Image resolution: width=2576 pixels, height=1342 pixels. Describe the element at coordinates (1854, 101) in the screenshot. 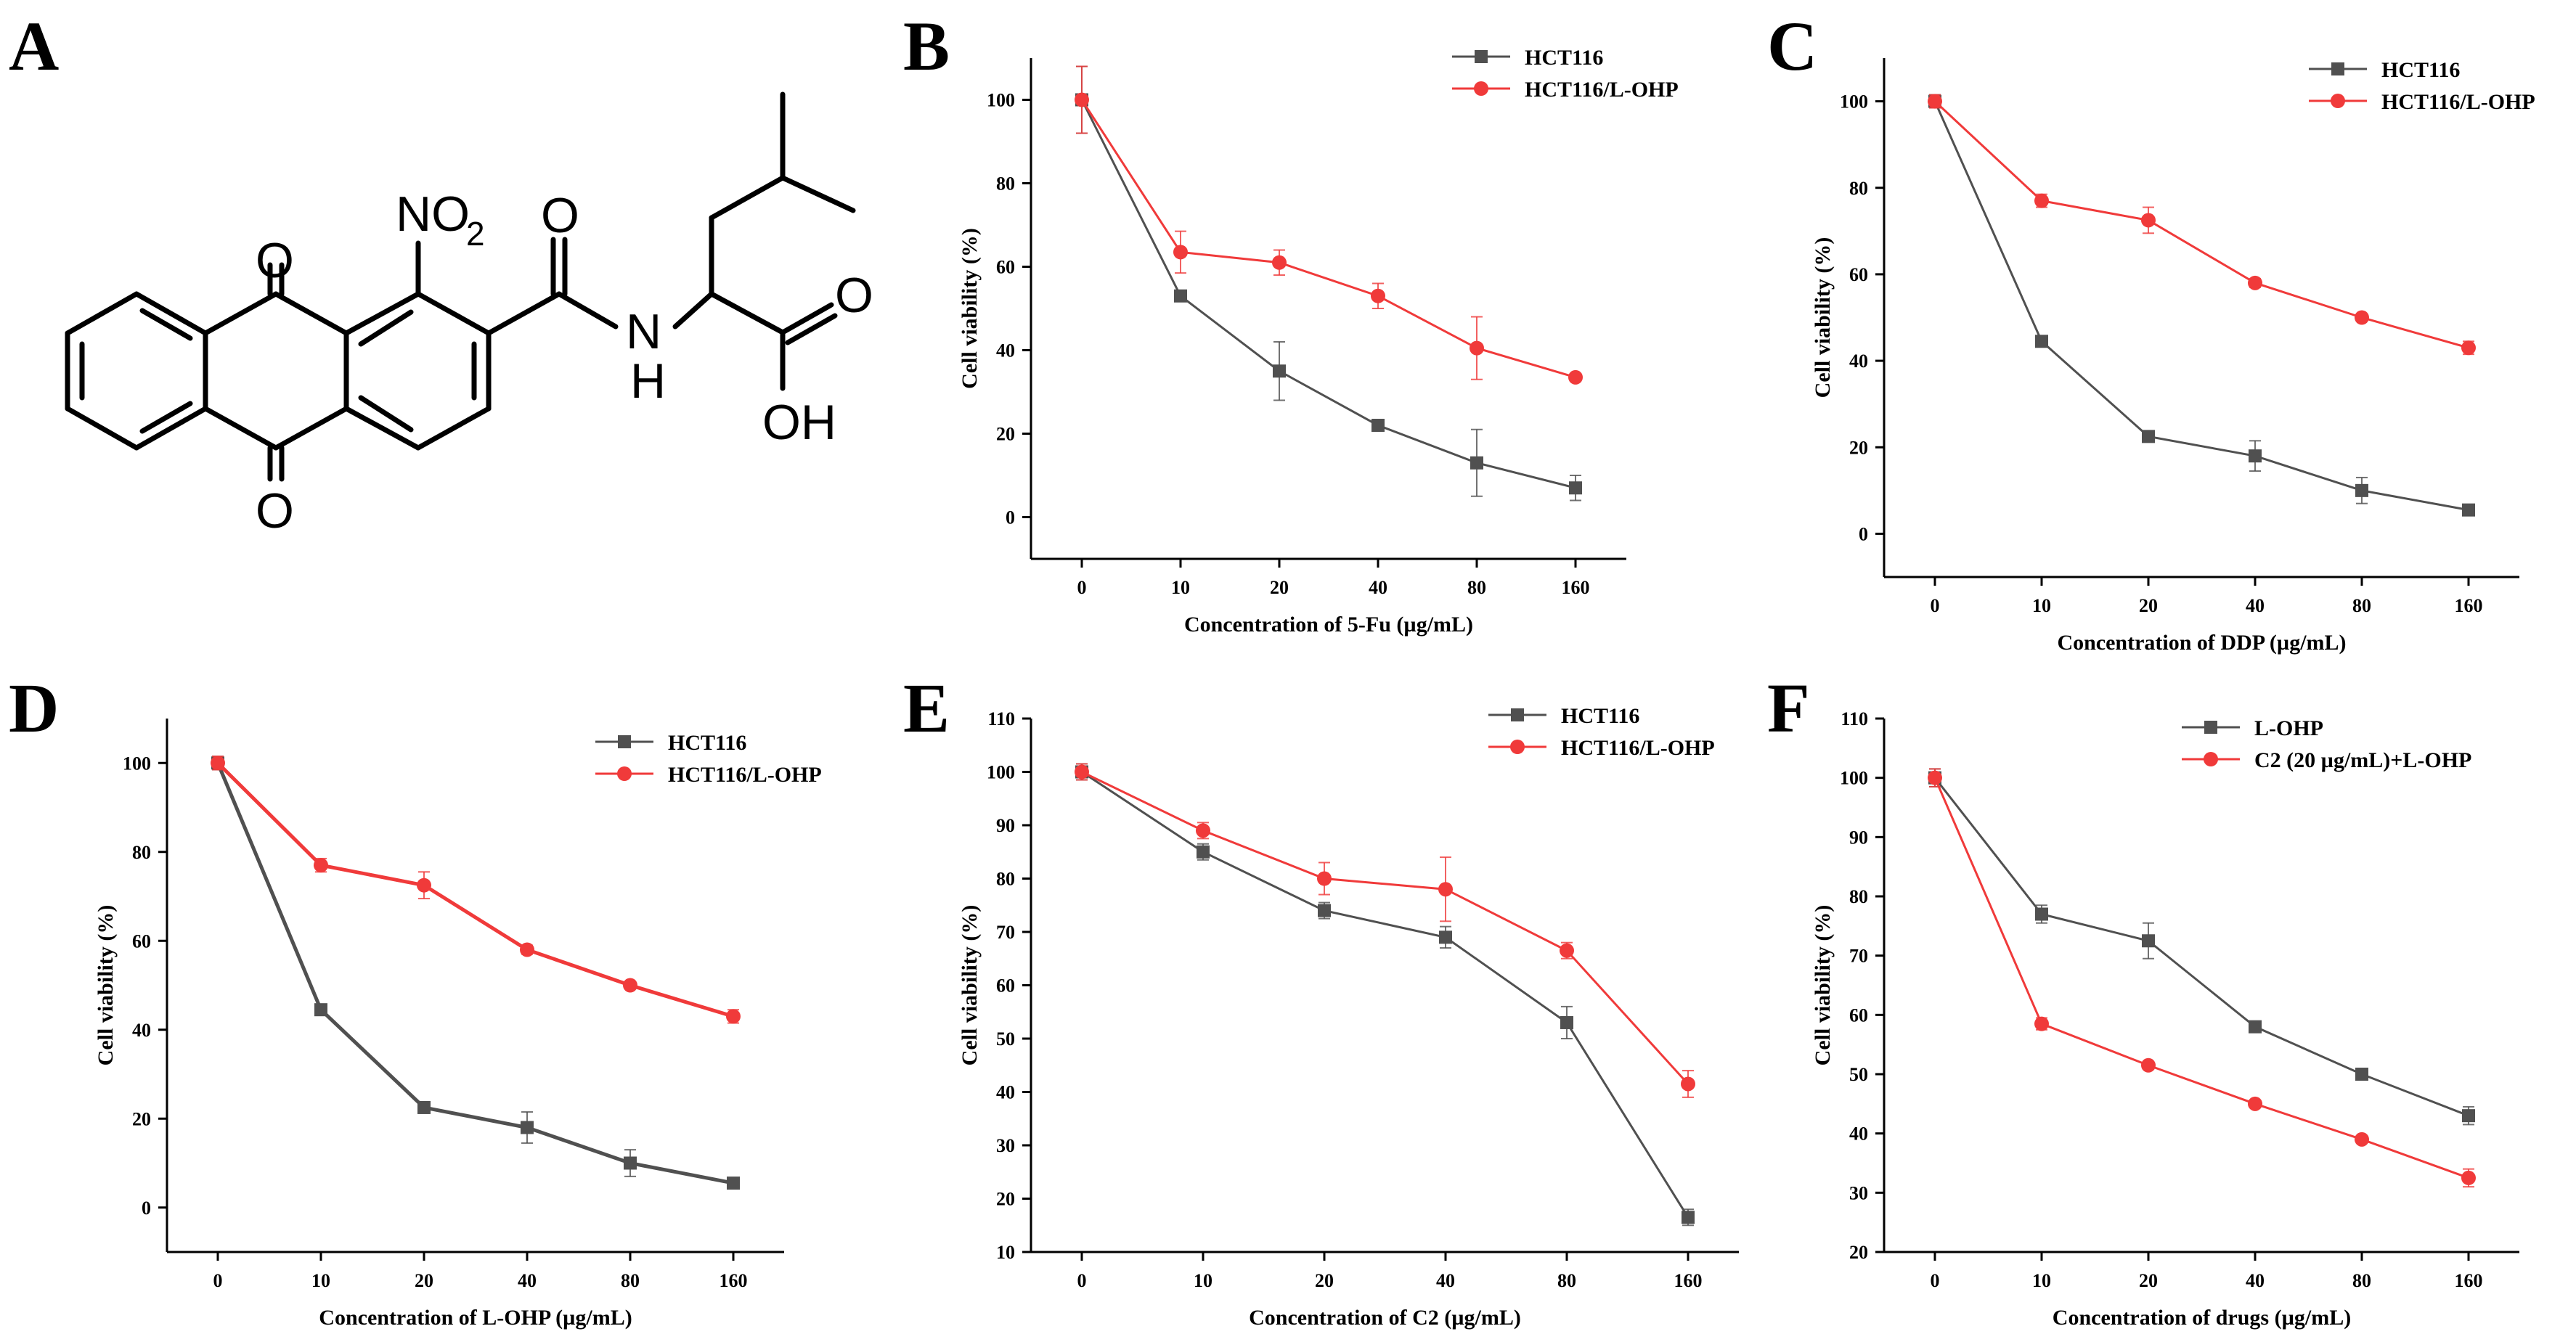

I see `y-tick-label: 100` at that location.